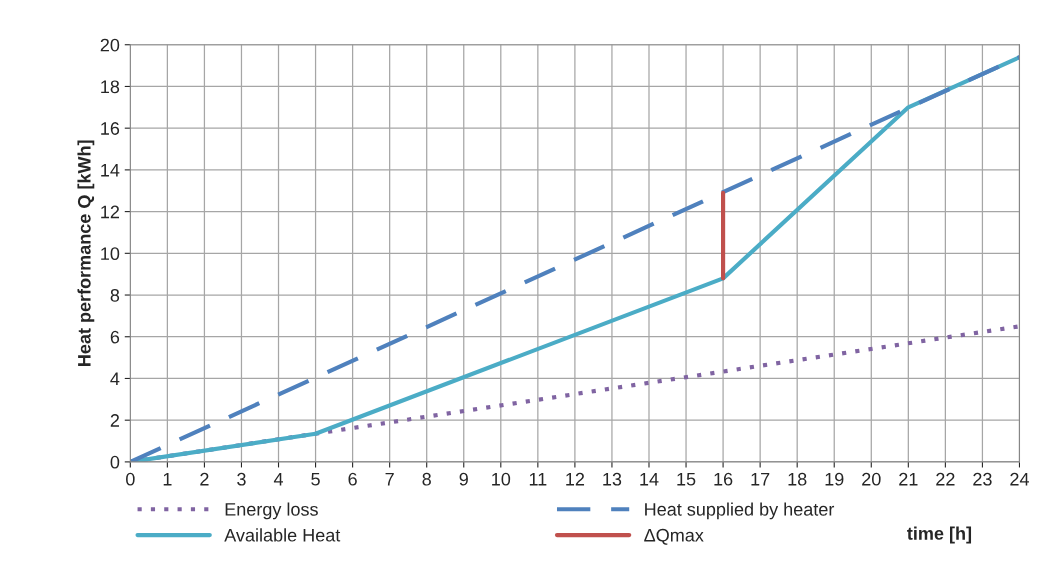 This screenshot has height=581, width=1051. Describe the element at coordinates (501, 479) in the screenshot. I see `x-tick-label: 10` at that location.